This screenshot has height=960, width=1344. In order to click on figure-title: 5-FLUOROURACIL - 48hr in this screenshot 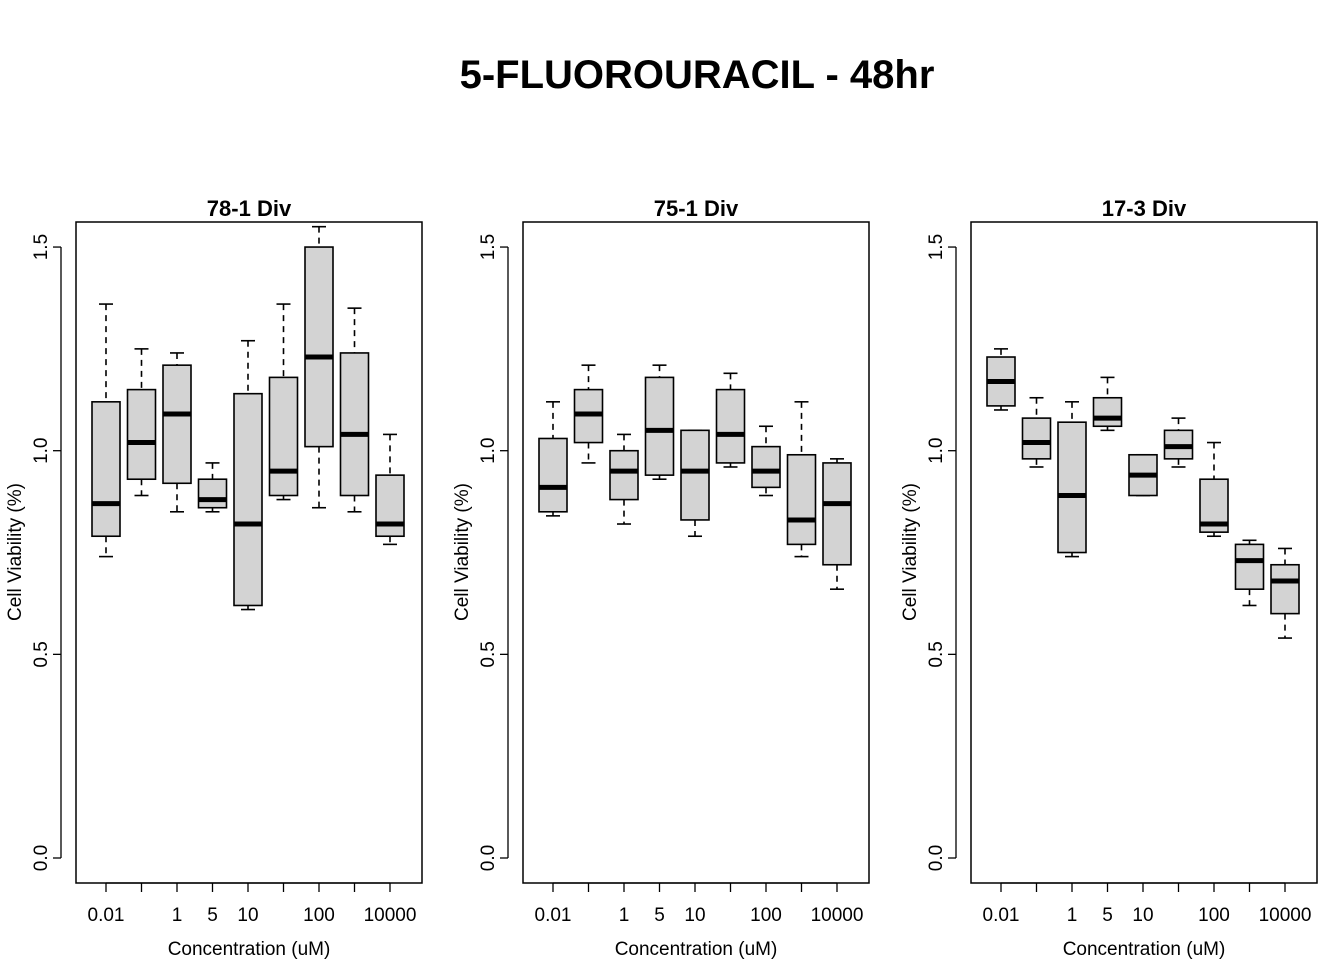, I will do `click(697, 75)`.